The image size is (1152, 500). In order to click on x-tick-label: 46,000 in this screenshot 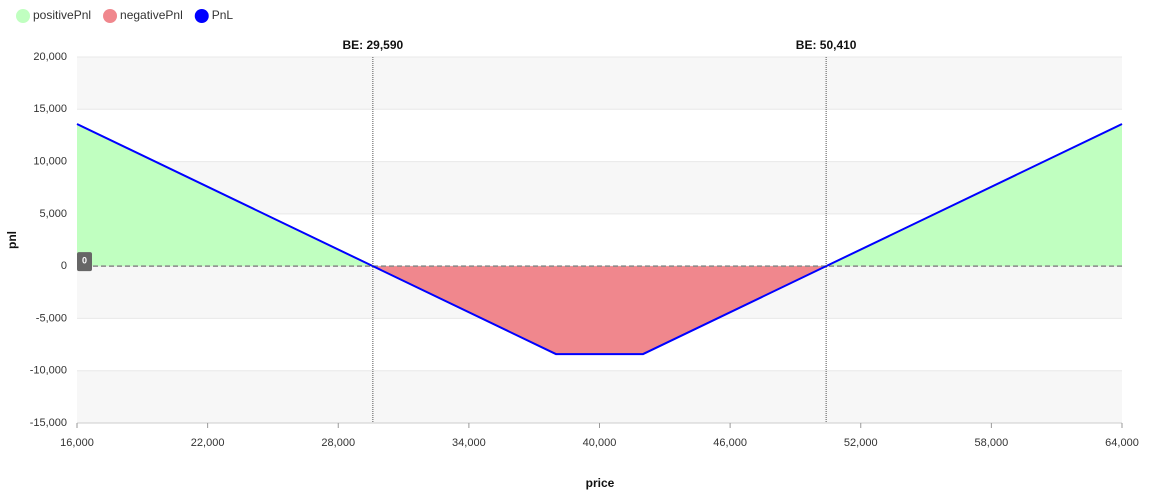, I will do `click(730, 443)`.